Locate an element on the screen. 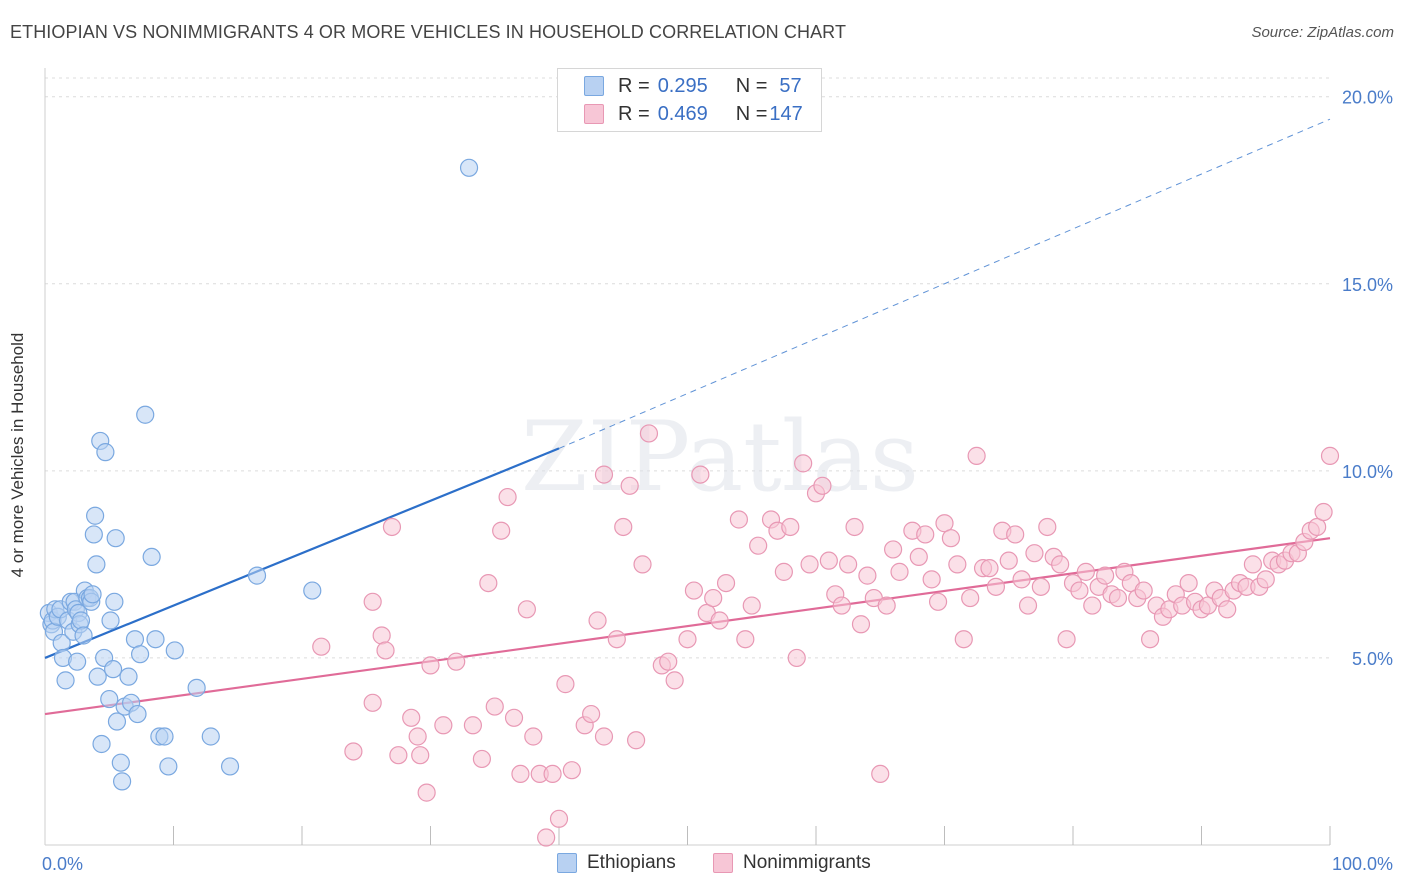 The width and height of the screenshot is (1406, 892). ethiopians-swatch is located at coordinates (594, 86).